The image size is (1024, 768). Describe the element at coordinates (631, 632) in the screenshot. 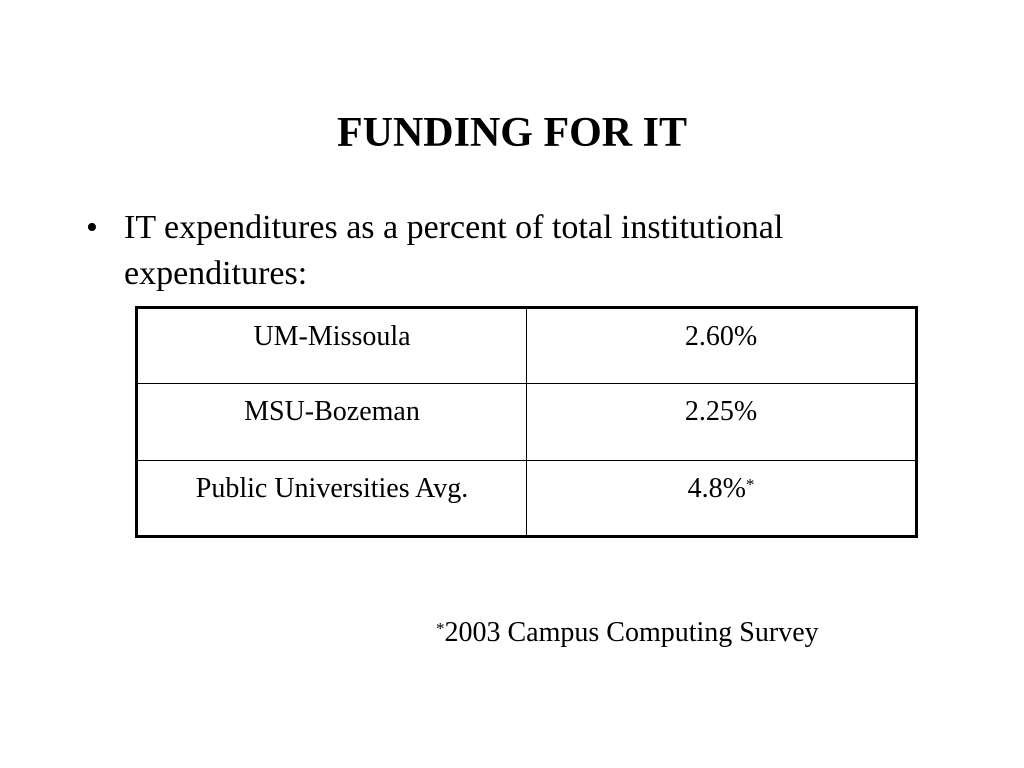

I see `footnote-text: 2003 Campus Computing Survey` at that location.